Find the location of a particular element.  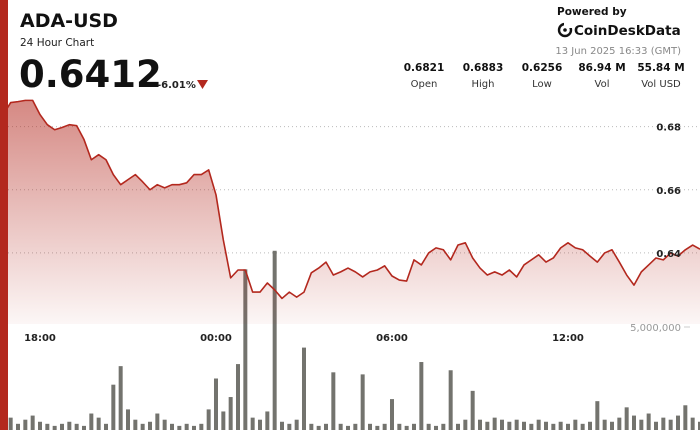

brand: CoinDeskData is located at coordinates (627, 31).